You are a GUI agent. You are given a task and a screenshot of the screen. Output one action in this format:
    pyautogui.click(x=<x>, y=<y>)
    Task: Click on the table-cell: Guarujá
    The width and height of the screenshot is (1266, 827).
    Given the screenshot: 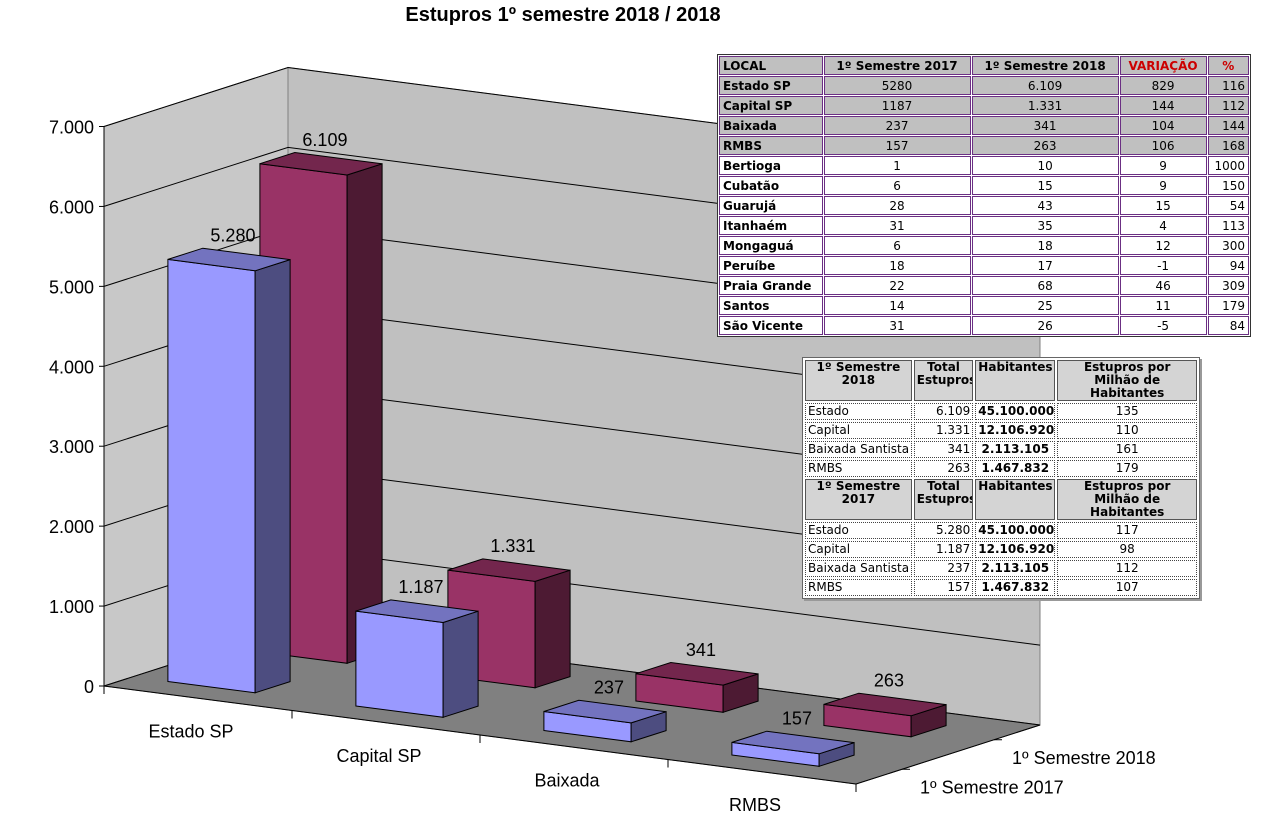 What is the action you would take?
    pyautogui.click(x=771, y=205)
    